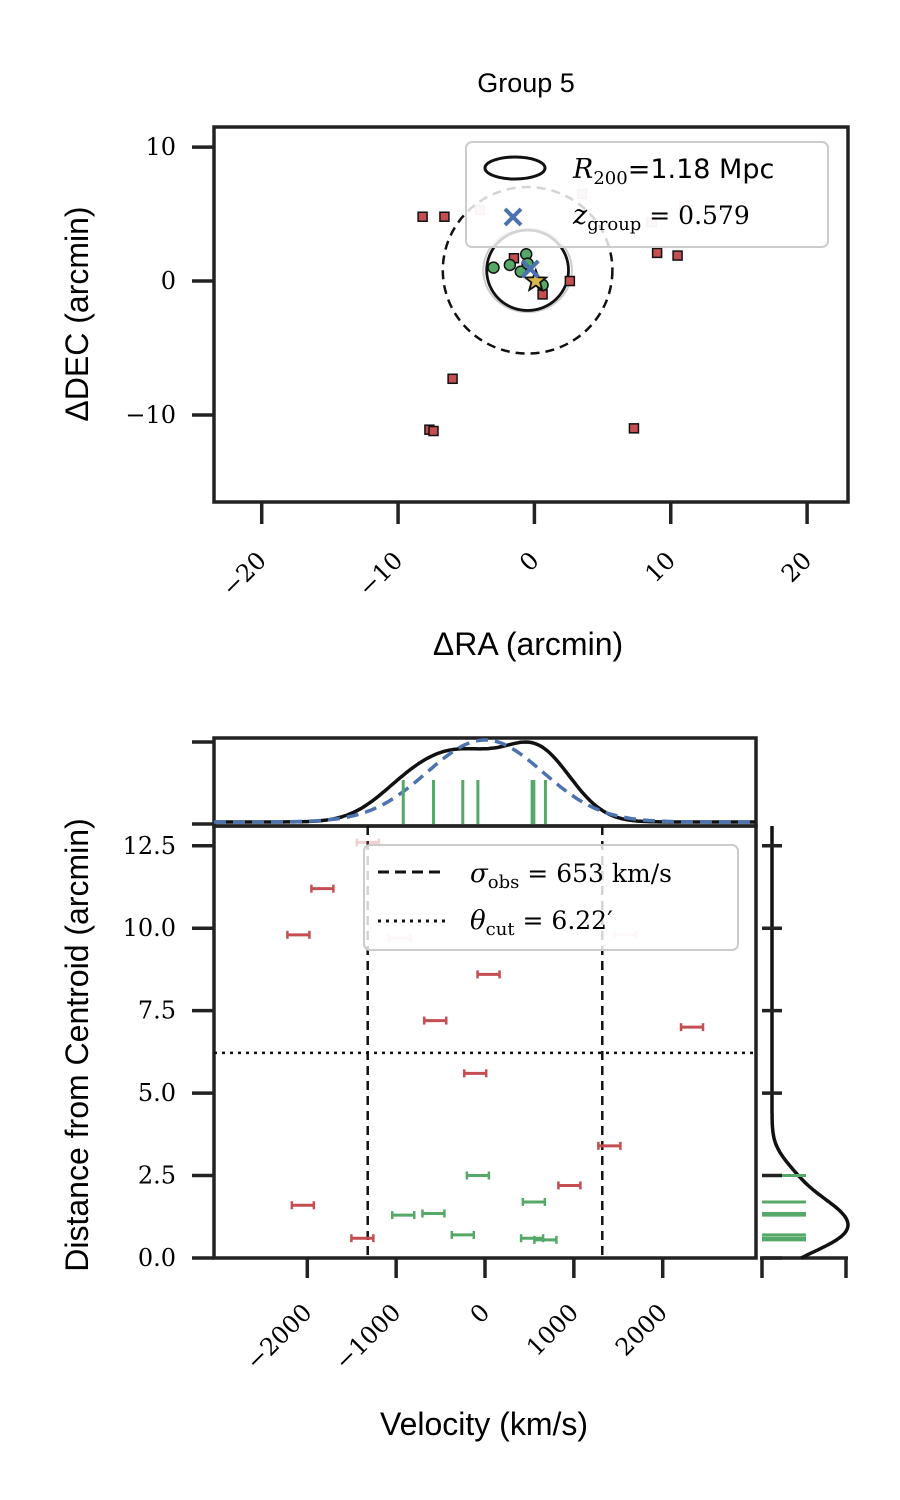 This screenshot has width=900, height=1500. Describe the element at coordinates (796, 566) in the screenshot. I see `sky-x-tick-label: 20` at that location.